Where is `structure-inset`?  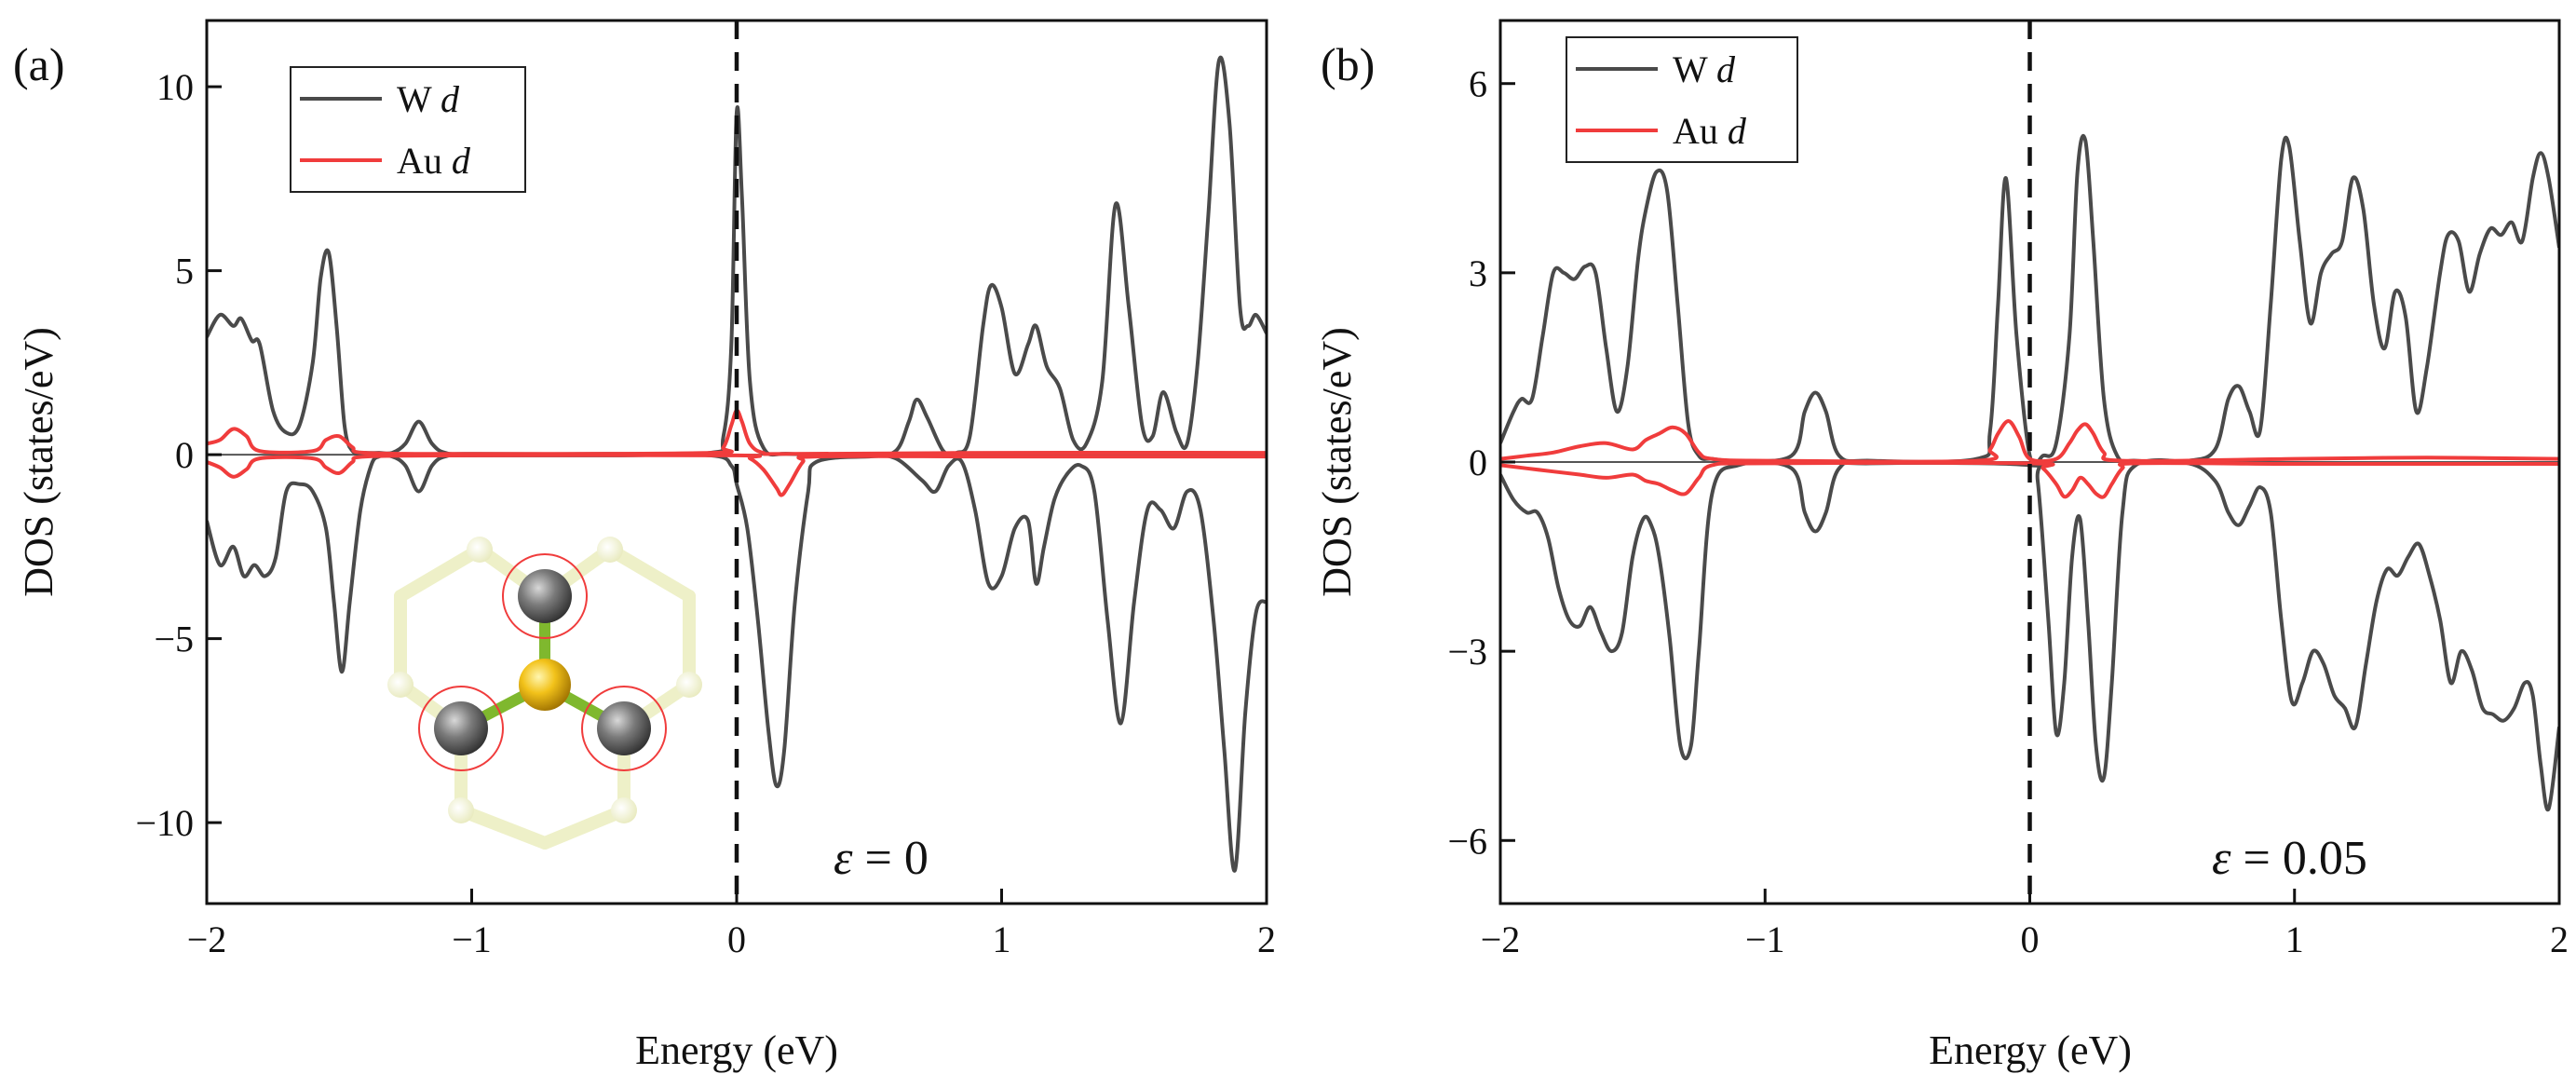
structure-inset is located at coordinates (545, 685).